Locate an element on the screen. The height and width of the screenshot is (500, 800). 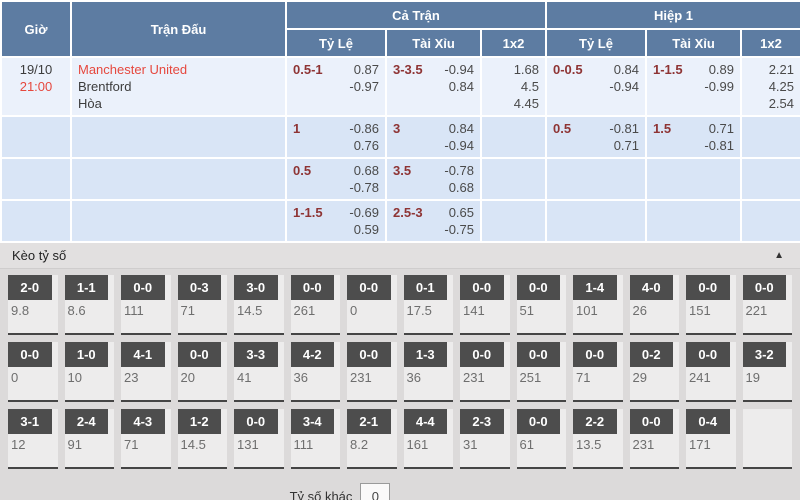
match-kickoff-time: 21:00 is located at coordinates (36, 86).